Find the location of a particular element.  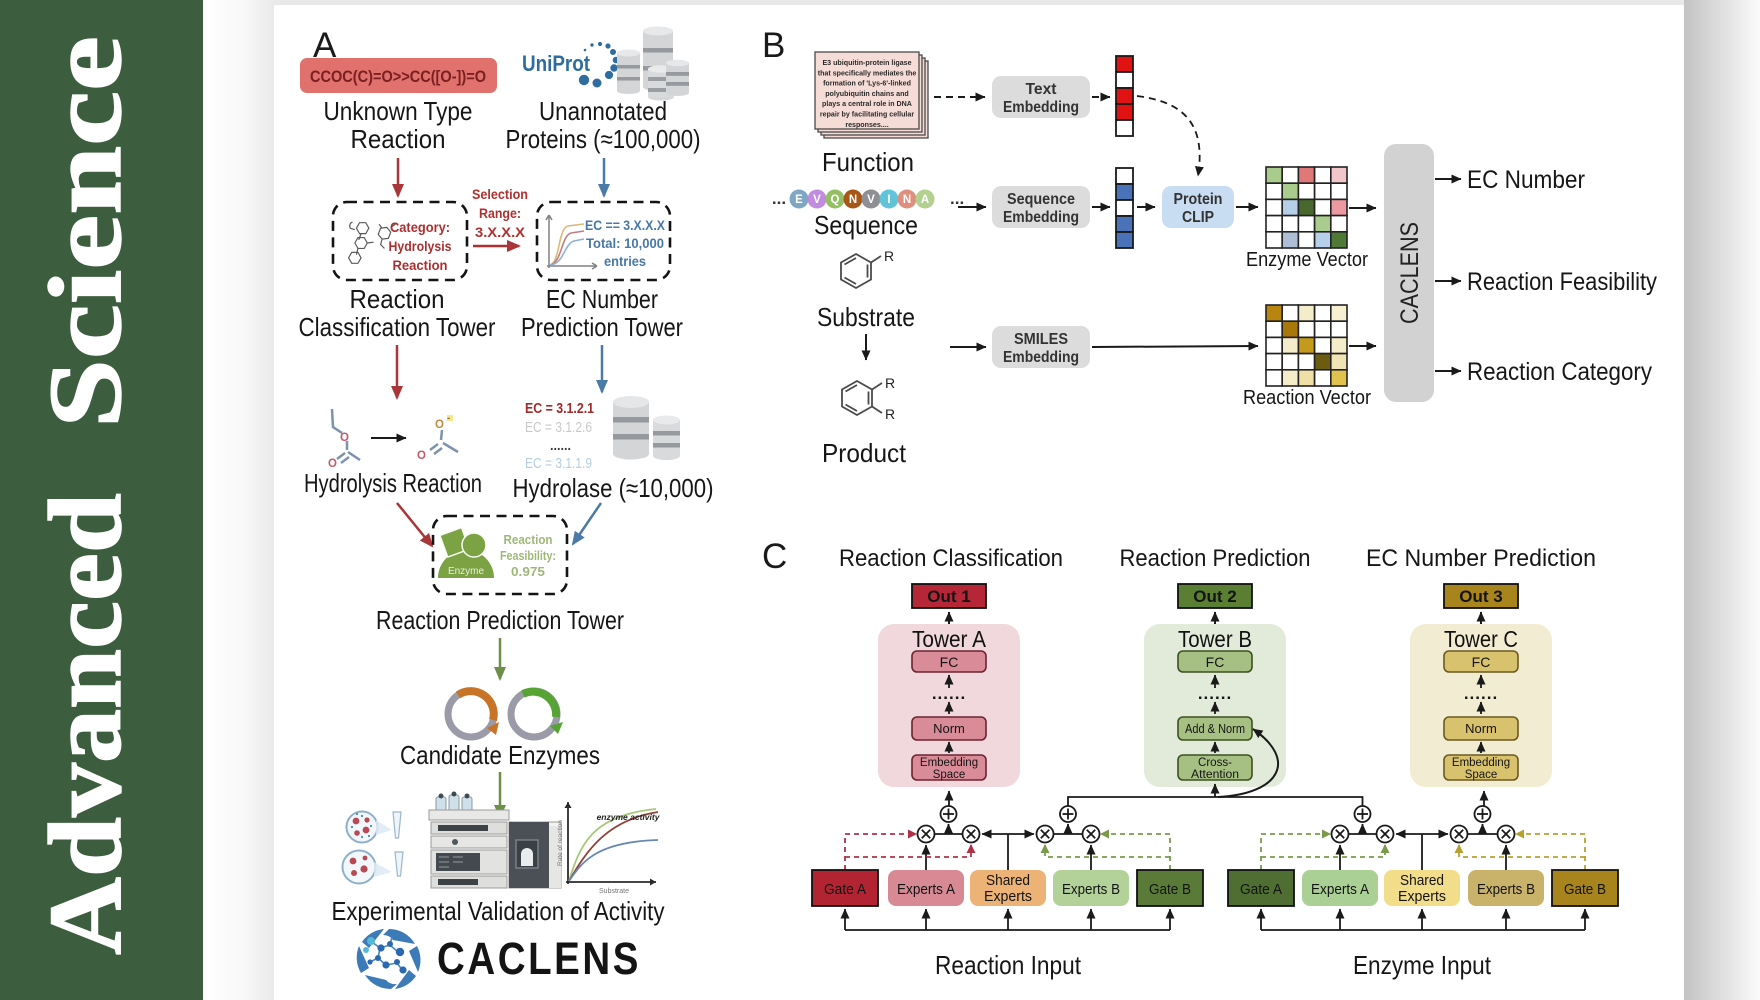

svg-text: UniProt is located at coordinates (556, 63).